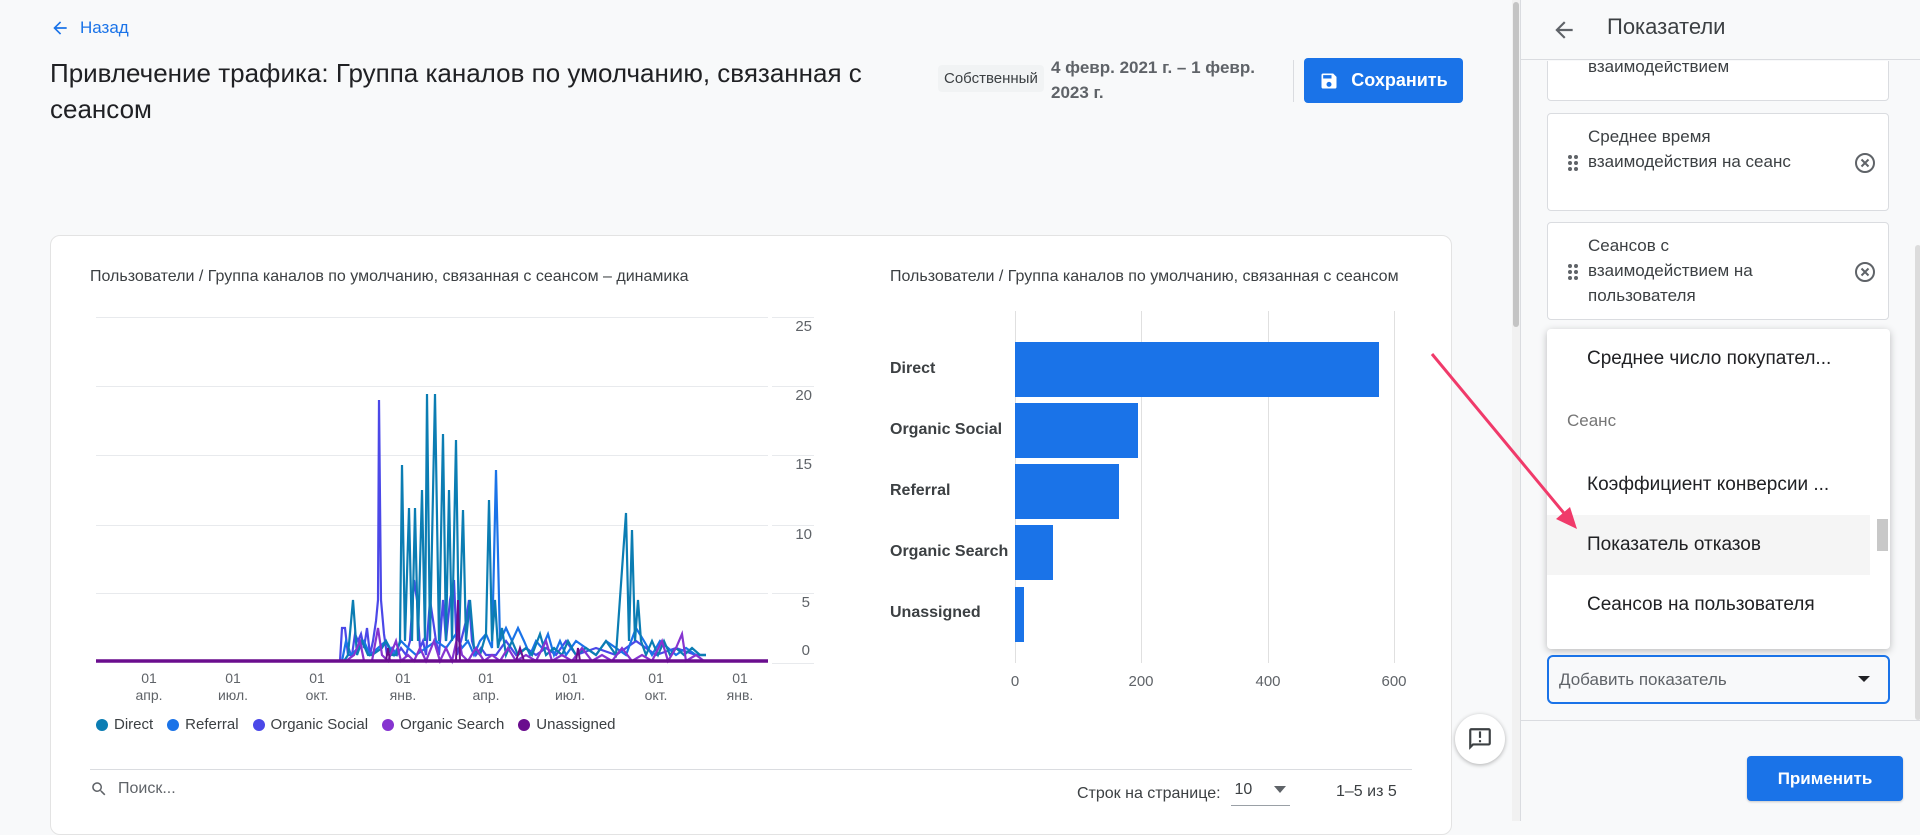  I want to click on dropdown-item-hovered: Показатель отказов, so click(1708, 545).